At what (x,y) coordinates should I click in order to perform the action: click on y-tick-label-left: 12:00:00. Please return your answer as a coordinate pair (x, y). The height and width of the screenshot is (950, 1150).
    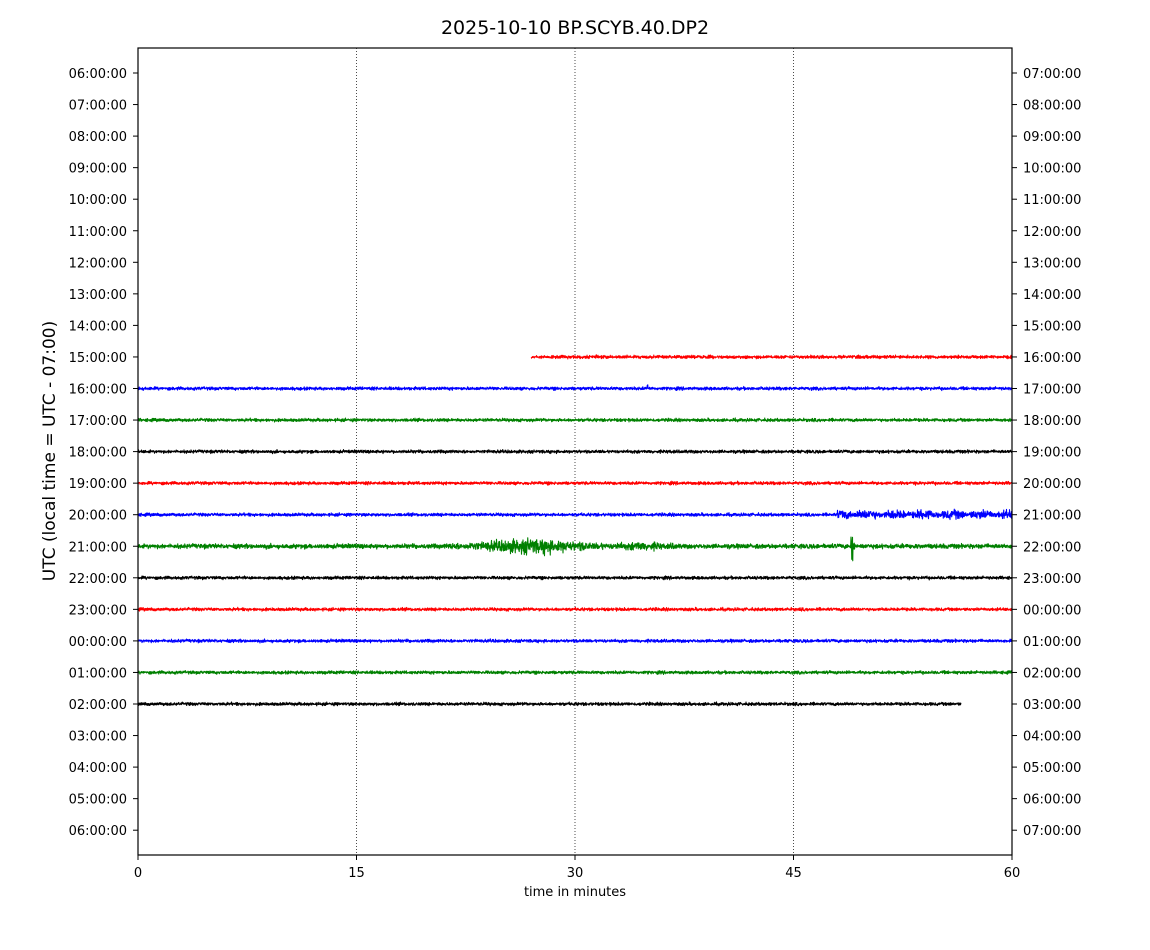
    Looking at the image, I should click on (98, 263).